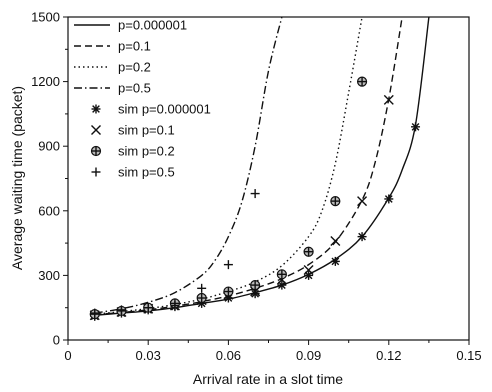 The image size is (492, 392). Describe the element at coordinates (134, 88) in the screenshot. I see `legend-label: p=0.5` at that location.